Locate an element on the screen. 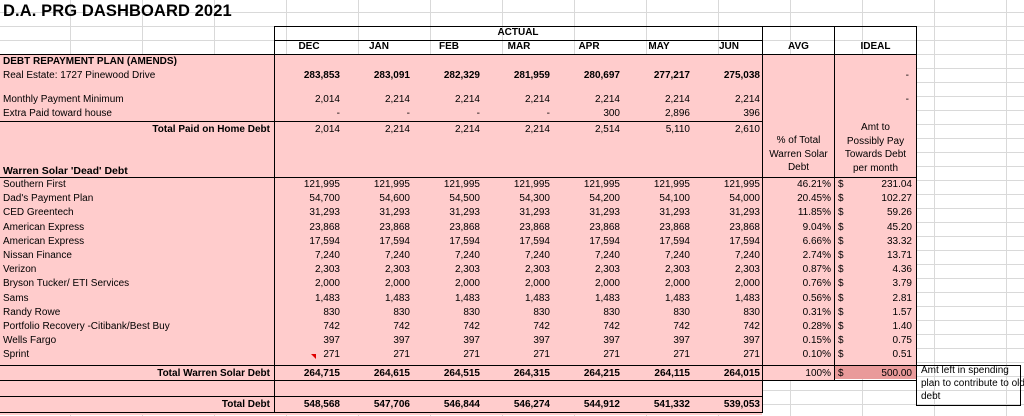  border-under-section2-title is located at coordinates (458, 177).